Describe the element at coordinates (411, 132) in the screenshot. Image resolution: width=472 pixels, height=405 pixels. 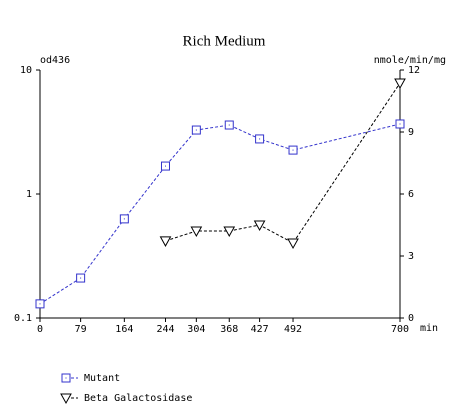
I see `y2-tick-label: 9` at that location.